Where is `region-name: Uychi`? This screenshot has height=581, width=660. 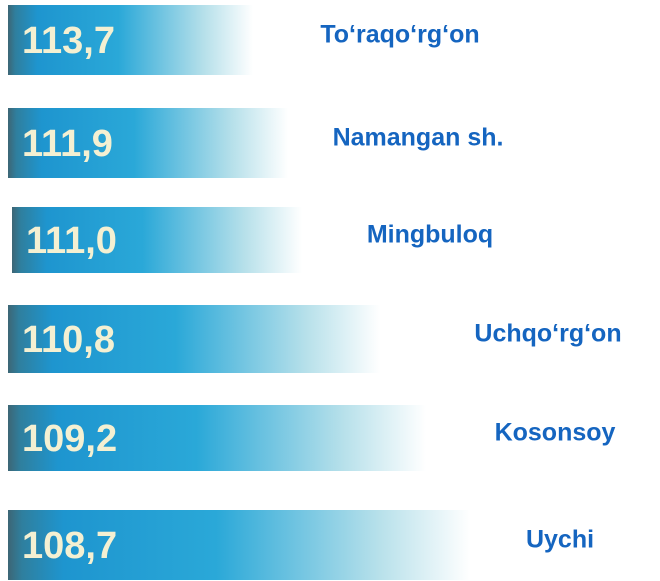 region-name: Uychi is located at coordinates (560, 540).